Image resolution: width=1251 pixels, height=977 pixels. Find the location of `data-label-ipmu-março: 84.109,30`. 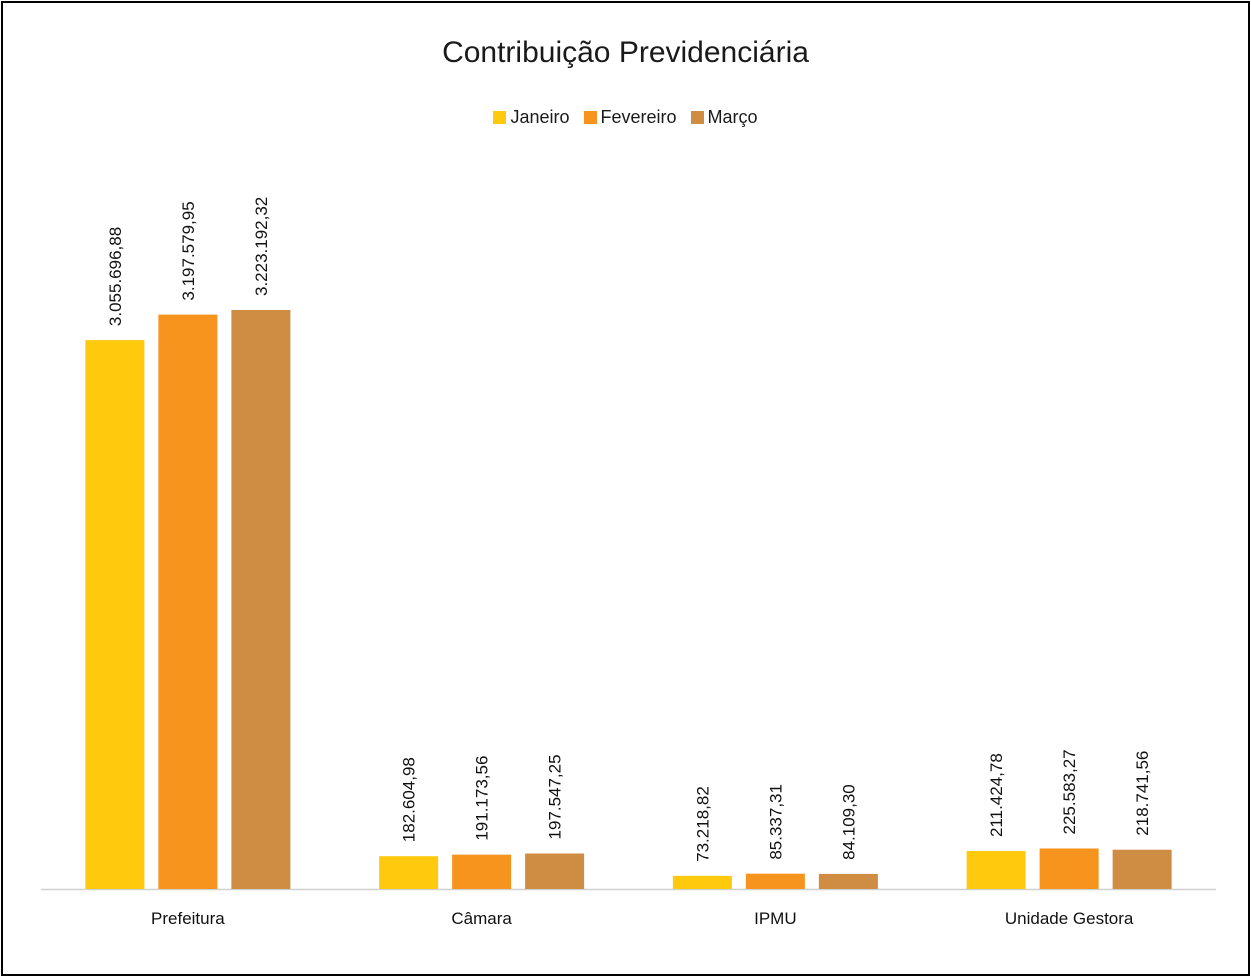

data-label-ipmu-março: 84.109,30 is located at coordinates (848, 822).